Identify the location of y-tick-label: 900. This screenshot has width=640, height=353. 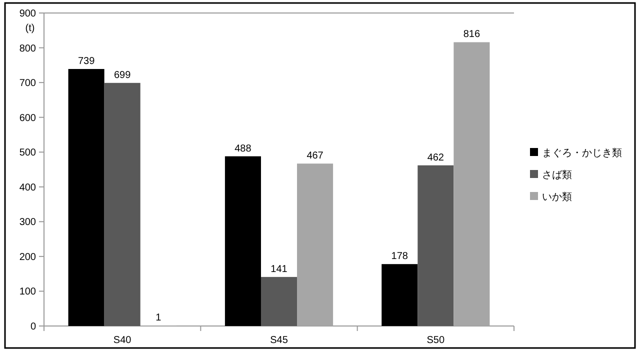
(27, 14).